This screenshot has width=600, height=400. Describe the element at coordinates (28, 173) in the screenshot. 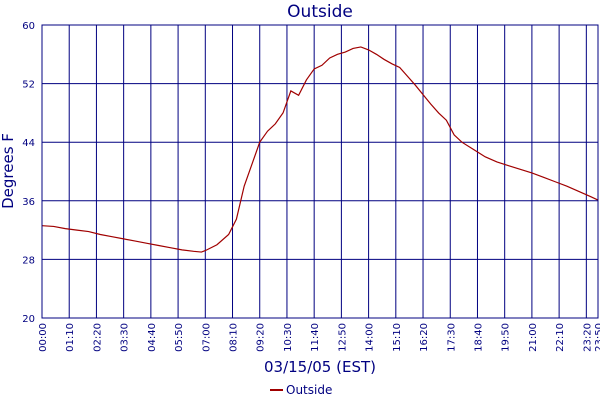

I see `y-tick-labels: 20 28 36 44 52 60` at that location.